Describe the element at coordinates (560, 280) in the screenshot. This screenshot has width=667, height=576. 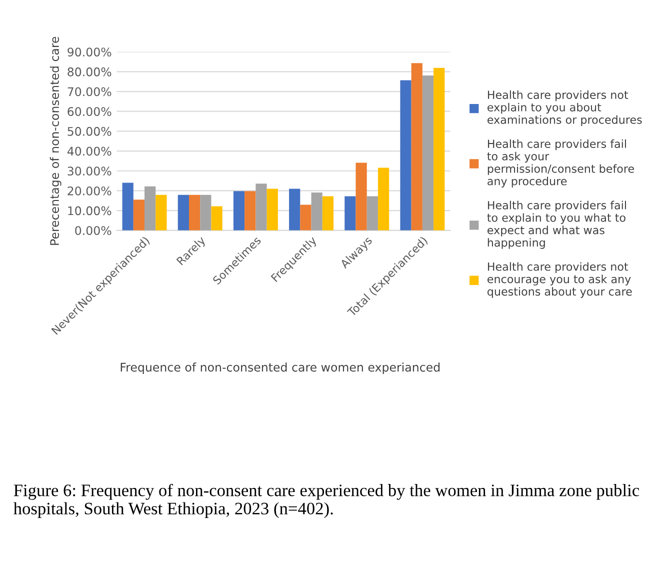
I see `legend-label: Health care providers not encourage you to ask any questions about your care` at that location.